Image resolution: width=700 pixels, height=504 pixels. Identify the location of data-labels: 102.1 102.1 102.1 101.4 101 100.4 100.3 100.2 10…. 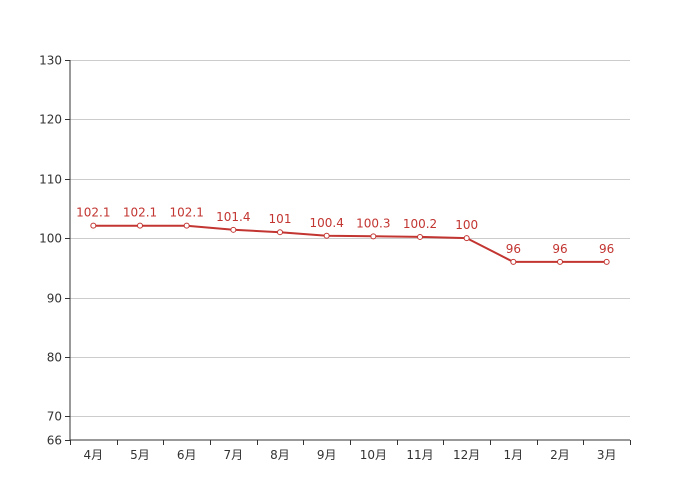
(345, 231).